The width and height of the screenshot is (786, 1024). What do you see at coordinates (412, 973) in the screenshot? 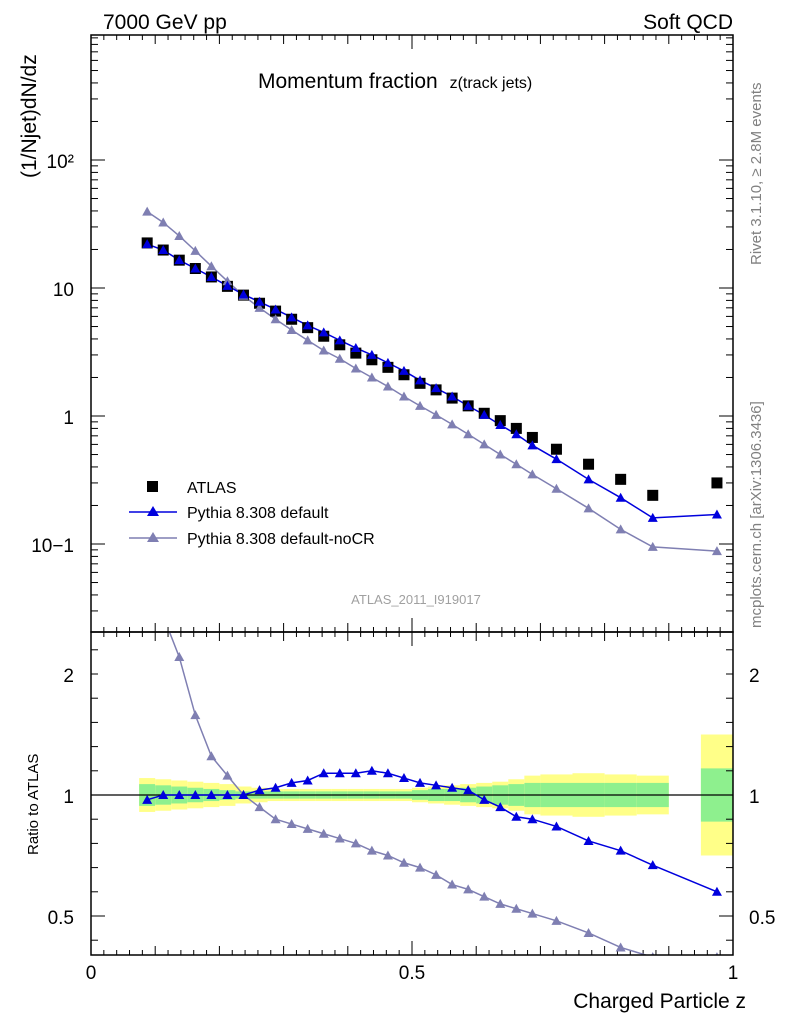
I see `xtick-label: 0.5` at bounding box center [412, 973].